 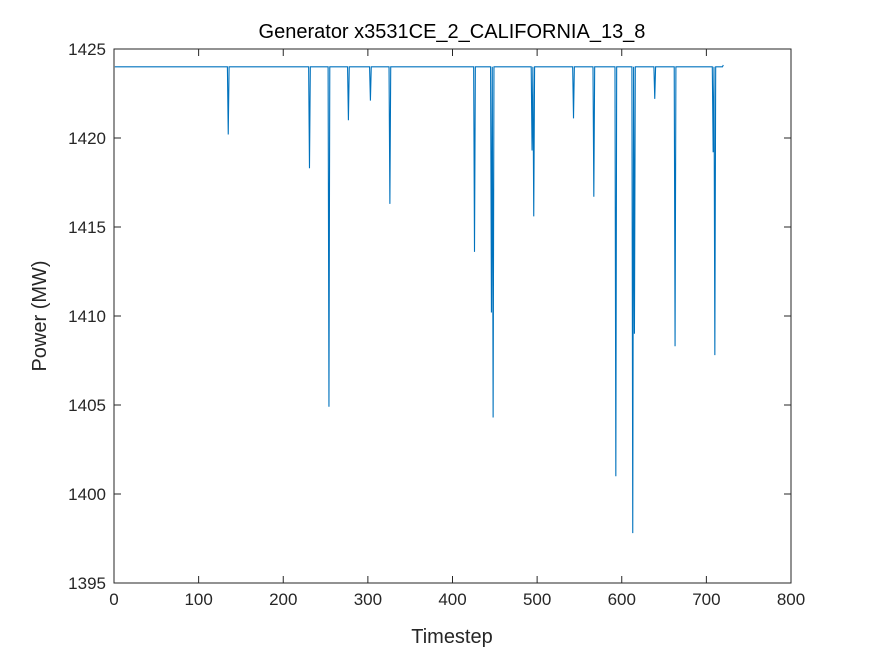 What do you see at coordinates (87, 494) in the screenshot?
I see `y-tick-label: 1400` at bounding box center [87, 494].